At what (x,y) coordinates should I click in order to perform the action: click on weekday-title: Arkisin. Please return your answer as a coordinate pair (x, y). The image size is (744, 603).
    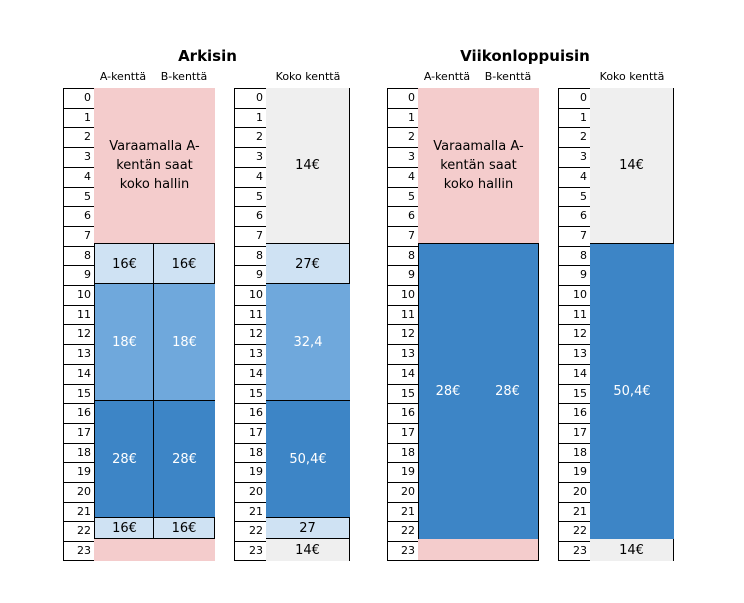
    Looking at the image, I should click on (207, 56).